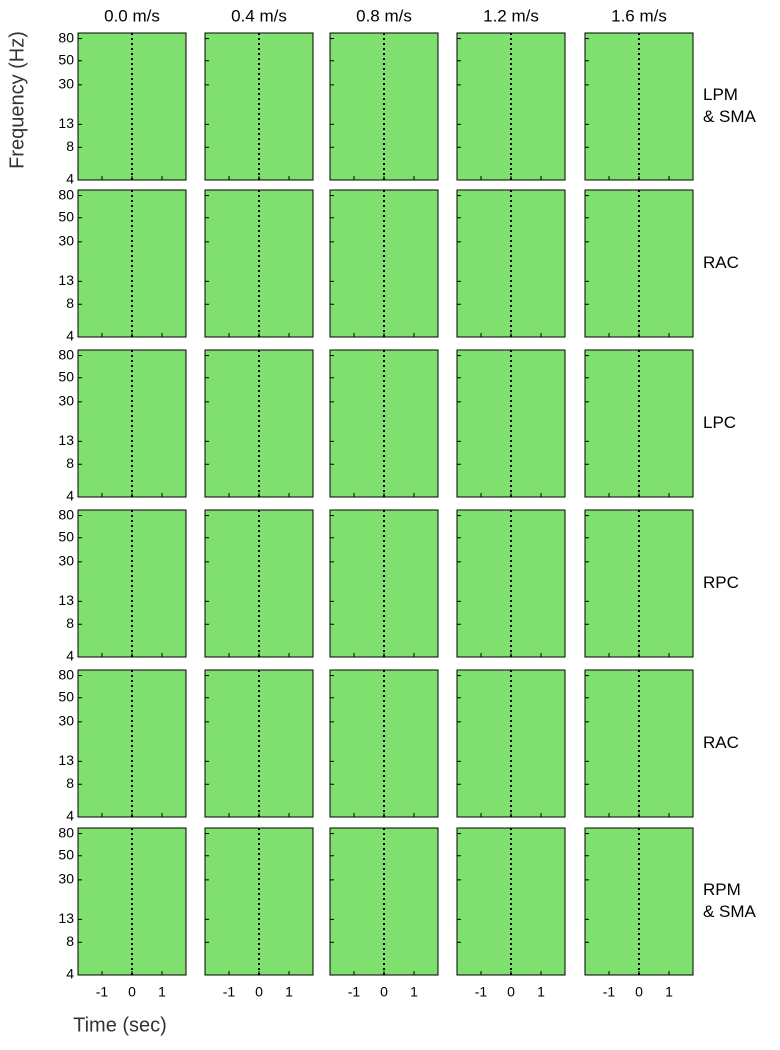  Describe the element at coordinates (511, 15) in the screenshot. I see `column-title: 1.2 m/s` at that location.